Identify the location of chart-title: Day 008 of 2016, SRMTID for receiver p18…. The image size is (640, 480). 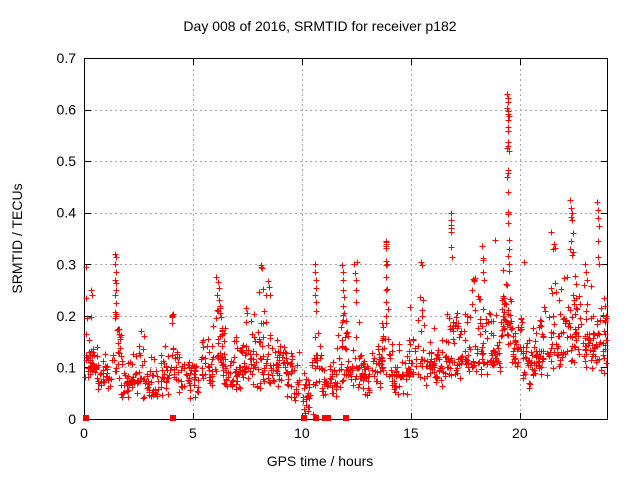
(319, 26).